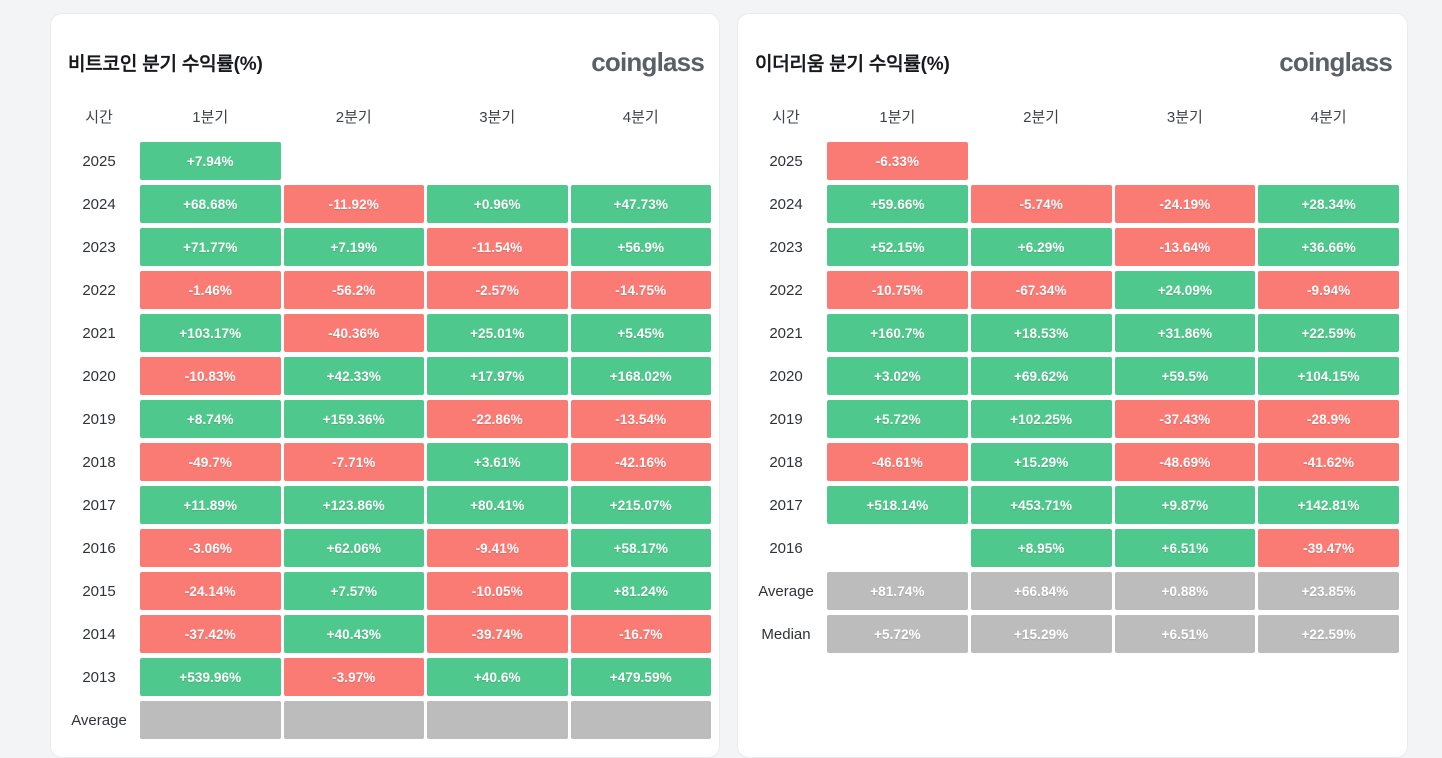 This screenshot has height=758, width=1442. Describe the element at coordinates (386, 204) in the screenshot. I see `table-row: 2024 +68.68% -11.92% +0.96% +47.73%` at that location.